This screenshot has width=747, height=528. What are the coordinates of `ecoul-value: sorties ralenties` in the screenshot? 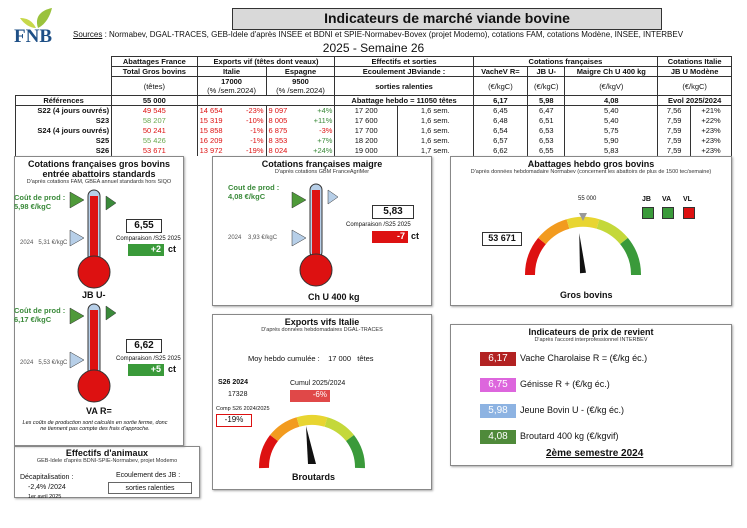 It's located at (150, 488).